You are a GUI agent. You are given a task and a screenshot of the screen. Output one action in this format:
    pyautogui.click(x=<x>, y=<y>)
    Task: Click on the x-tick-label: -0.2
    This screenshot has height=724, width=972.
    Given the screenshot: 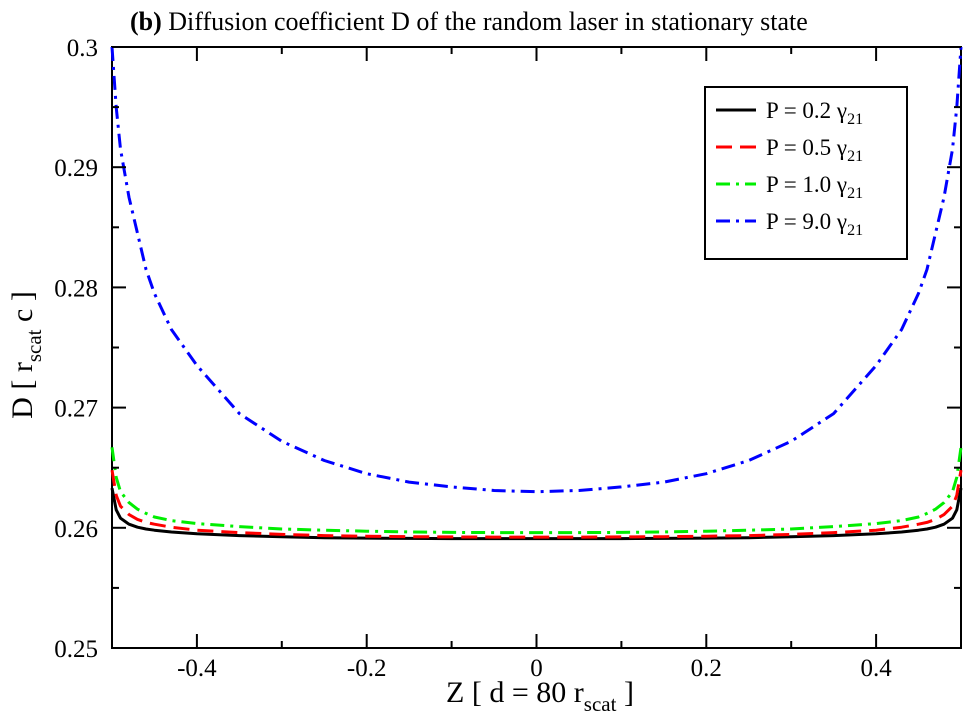 What is the action you would take?
    pyautogui.click(x=367, y=668)
    